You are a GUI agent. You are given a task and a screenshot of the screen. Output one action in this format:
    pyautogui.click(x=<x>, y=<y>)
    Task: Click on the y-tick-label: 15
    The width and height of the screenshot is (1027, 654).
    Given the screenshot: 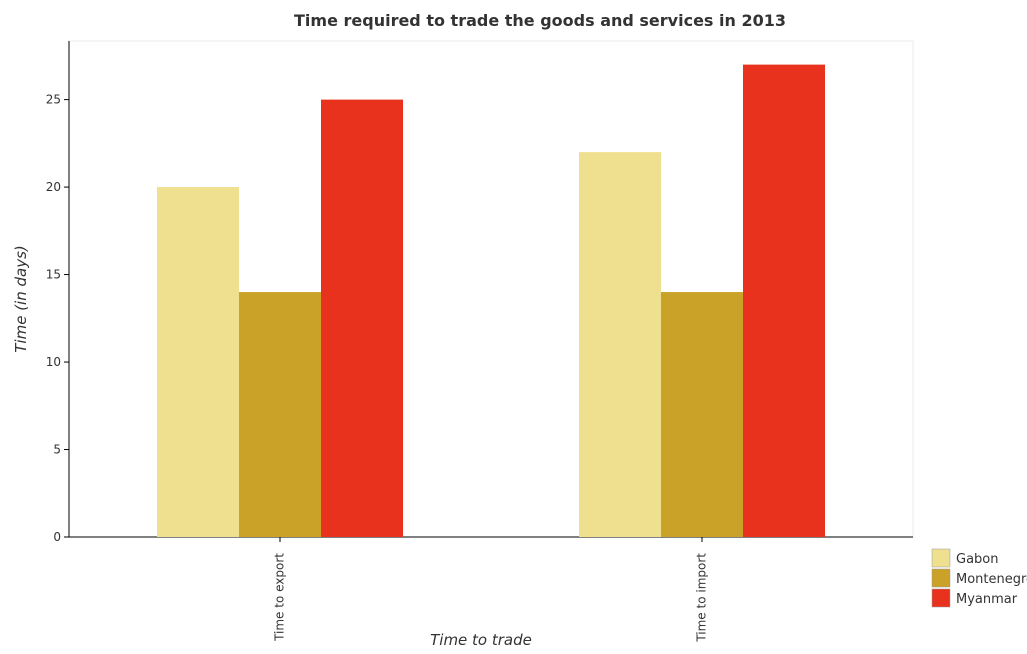 What is the action you would take?
    pyautogui.click(x=53, y=275)
    